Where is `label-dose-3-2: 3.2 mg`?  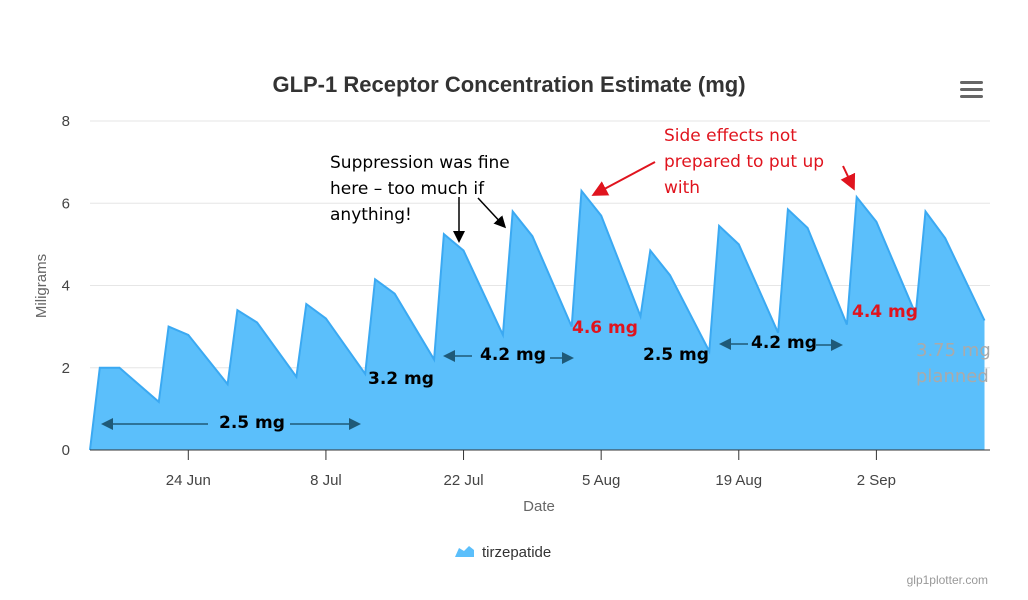 label-dose-3-2: 3.2 mg is located at coordinates (401, 379).